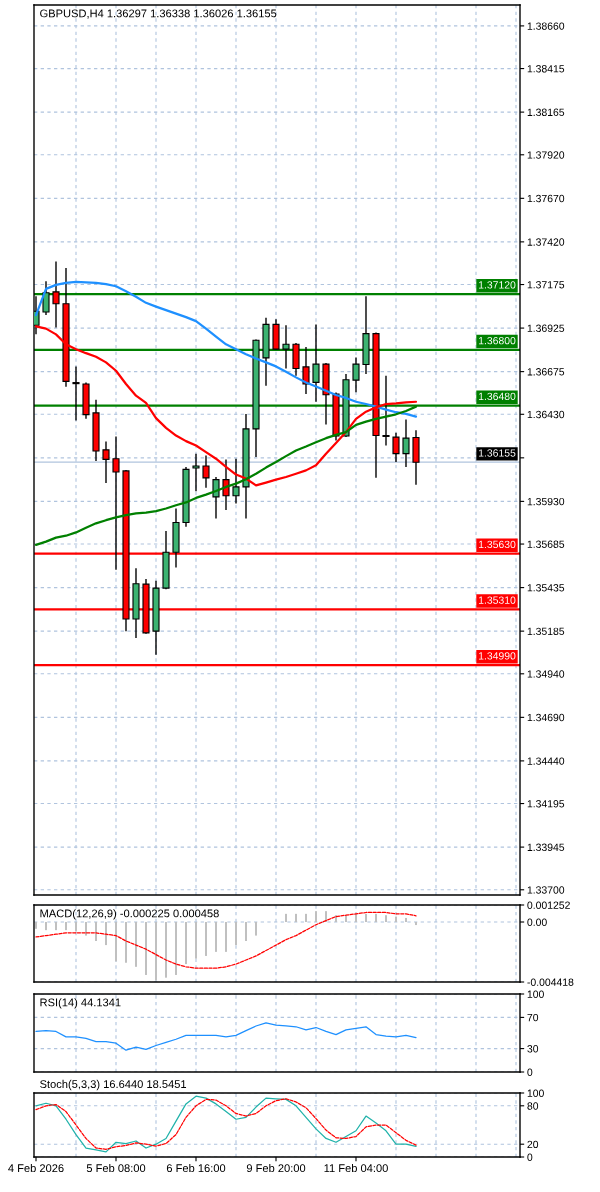 The width and height of the screenshot is (600, 1192). What do you see at coordinates (356, 1168) in the screenshot?
I see `x-tick-label: 11 Feb 04:00` at bounding box center [356, 1168].